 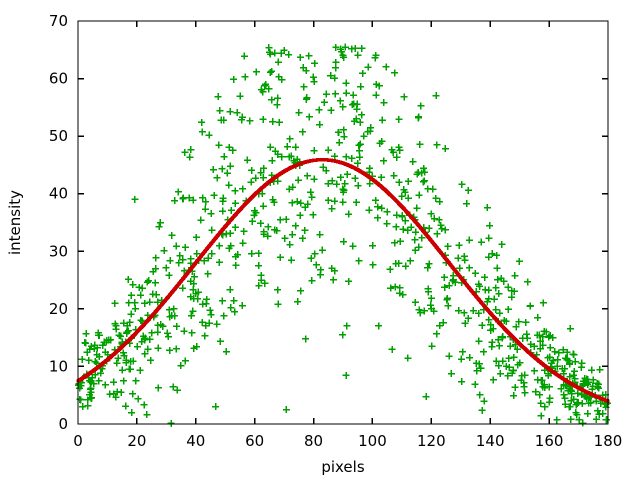 I want to click on x-tick-label: 80, so click(x=313, y=441).